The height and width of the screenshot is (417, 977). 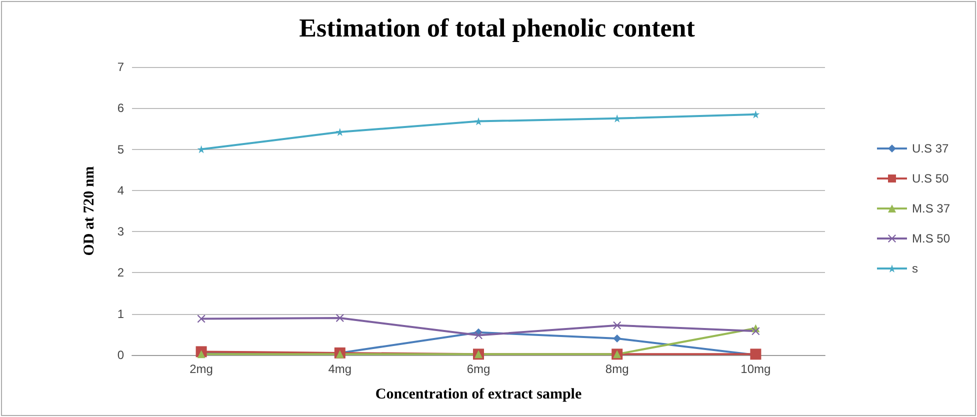 What do you see at coordinates (930, 149) in the screenshot?
I see `legend-label: U.S 37` at bounding box center [930, 149].